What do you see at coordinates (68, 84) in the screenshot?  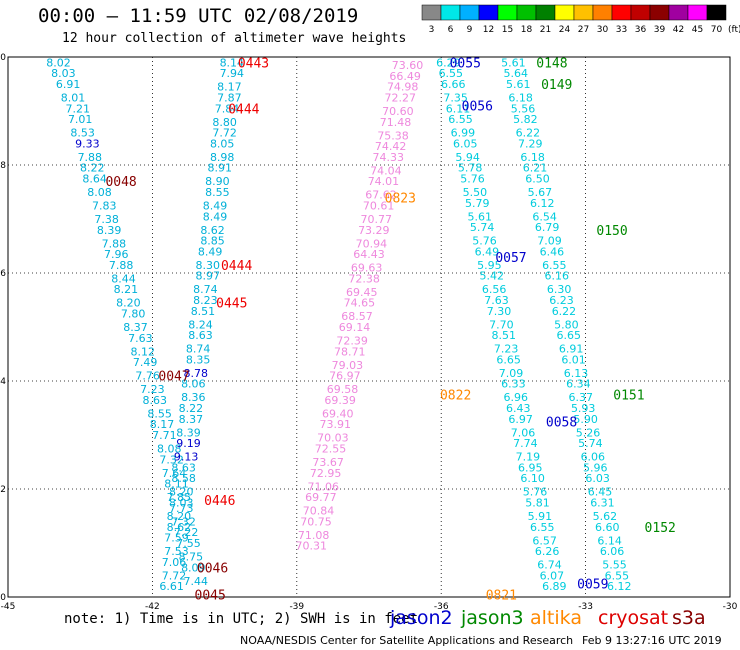 I see `data-point-s3a: 6.91` at bounding box center [68, 84].